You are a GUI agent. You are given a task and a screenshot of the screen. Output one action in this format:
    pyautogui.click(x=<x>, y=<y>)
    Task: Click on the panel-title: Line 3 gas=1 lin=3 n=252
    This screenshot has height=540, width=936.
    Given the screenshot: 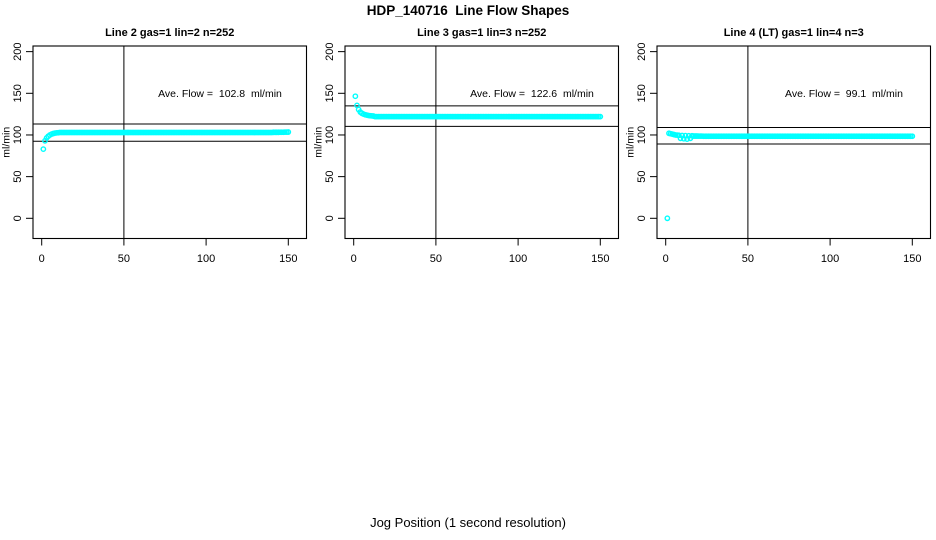 What is the action you would take?
    pyautogui.click(x=481, y=33)
    